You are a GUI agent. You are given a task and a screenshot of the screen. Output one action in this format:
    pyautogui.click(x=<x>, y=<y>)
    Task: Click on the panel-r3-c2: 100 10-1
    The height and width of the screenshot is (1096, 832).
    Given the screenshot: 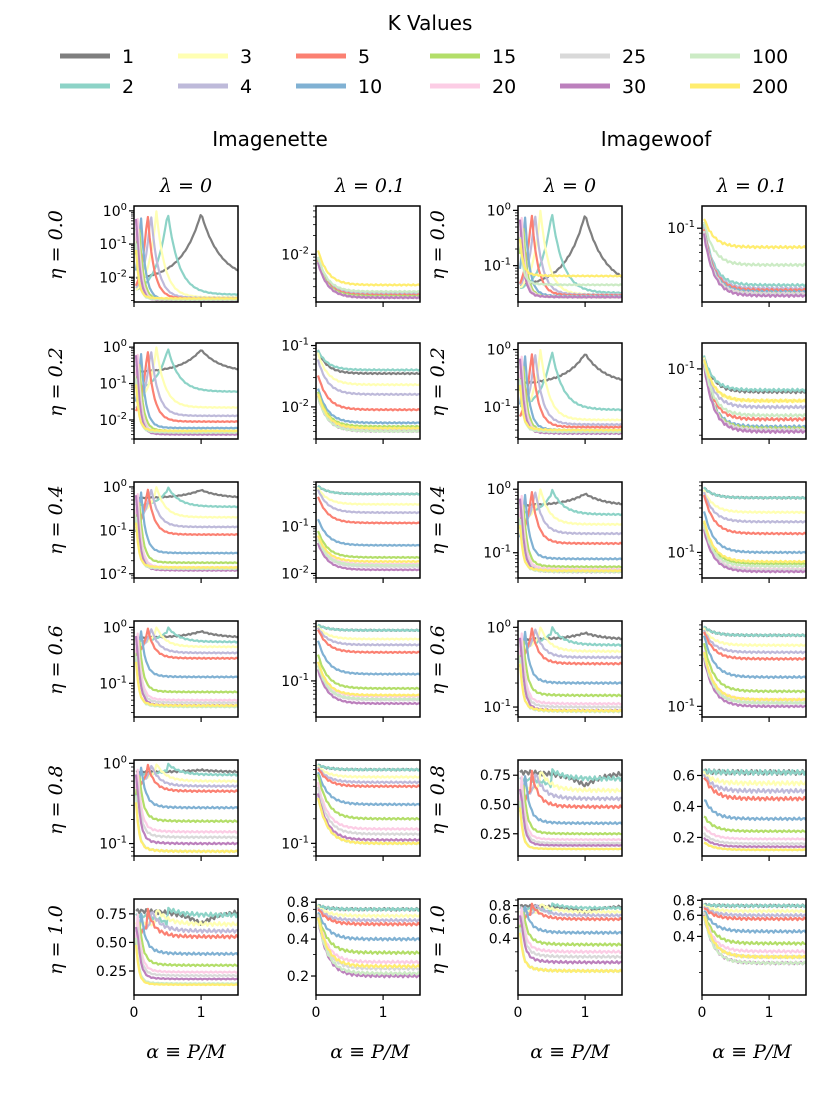 What is the action you would take?
    pyautogui.click(x=553, y=670)
    